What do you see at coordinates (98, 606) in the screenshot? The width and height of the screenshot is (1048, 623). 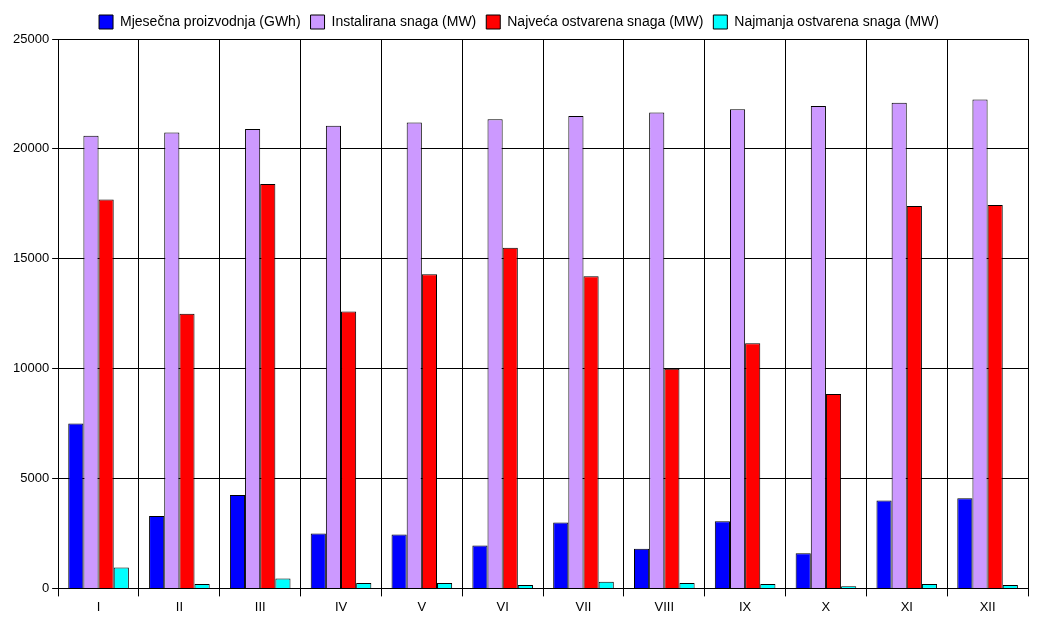 I see `x-tick-label: I` at bounding box center [98, 606].